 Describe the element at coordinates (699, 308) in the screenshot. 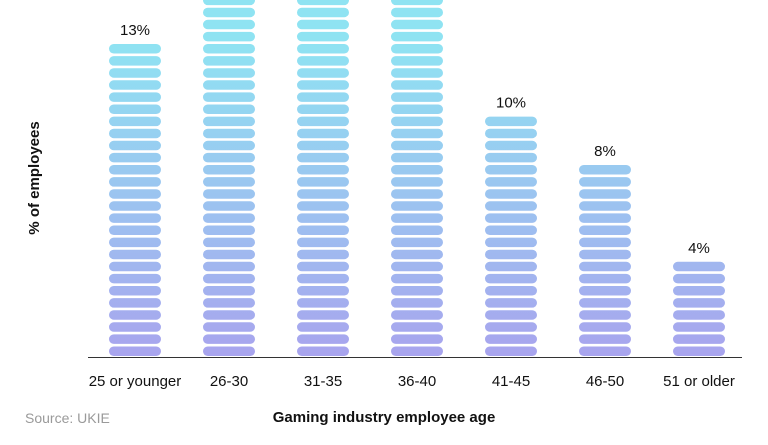

I see `bar-51-or-older` at that location.